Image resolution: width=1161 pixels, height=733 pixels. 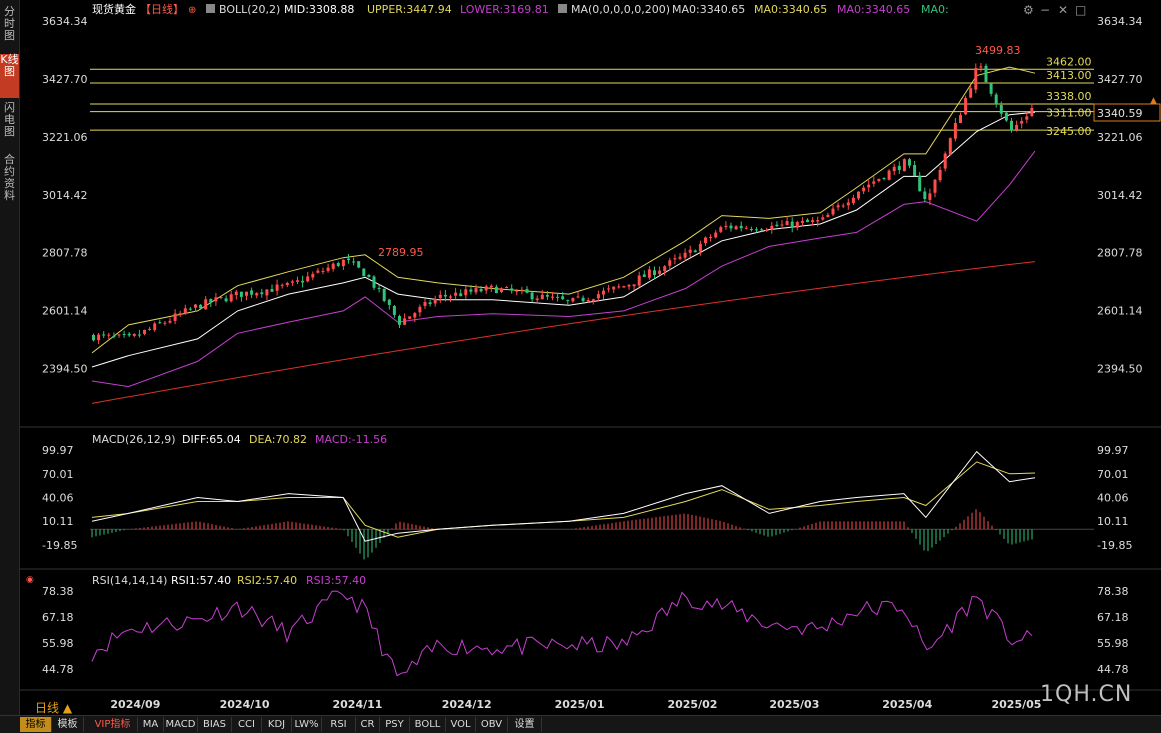 What do you see at coordinates (113, 724) in the screenshot?
I see `indicator-tab-vip指标: VIP指标` at bounding box center [113, 724].